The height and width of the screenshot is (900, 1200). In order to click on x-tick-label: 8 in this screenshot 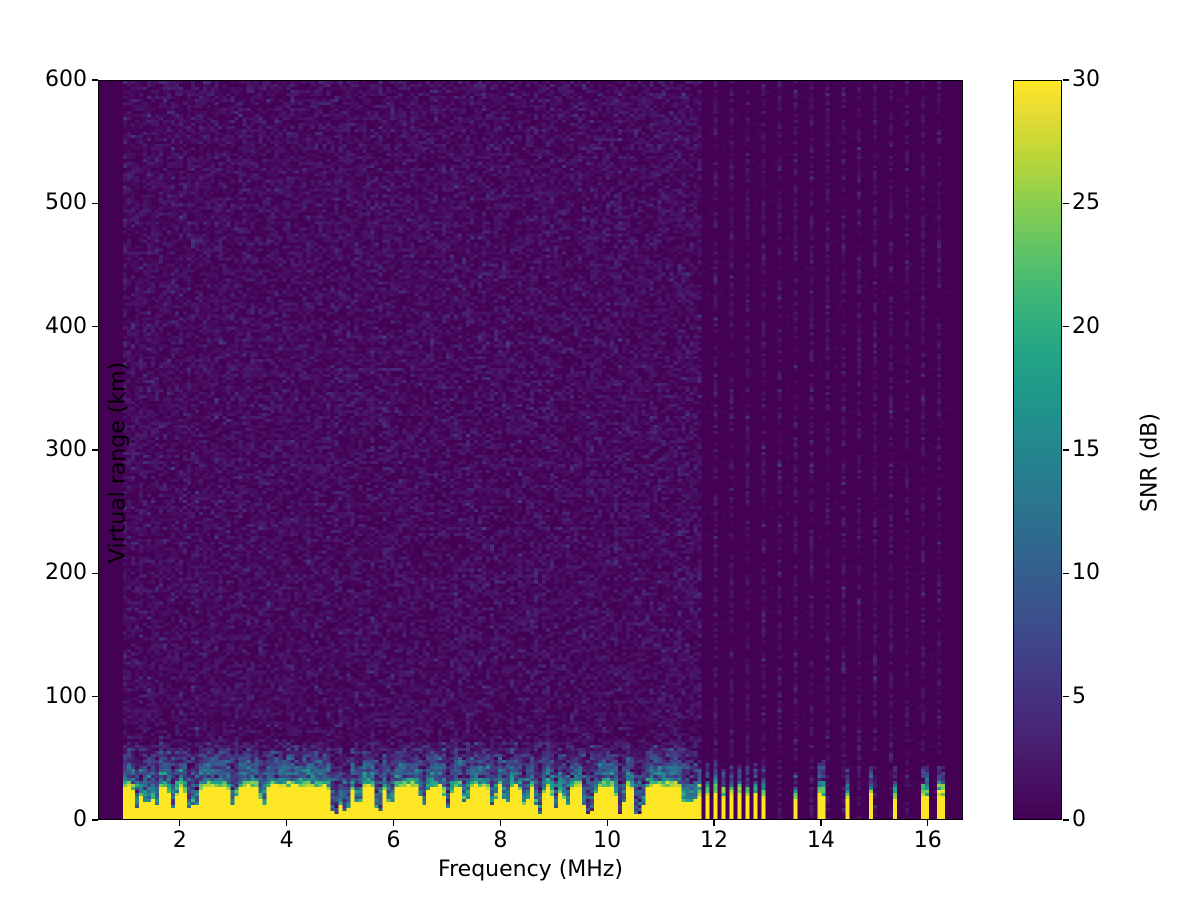, I will do `click(500, 840)`.